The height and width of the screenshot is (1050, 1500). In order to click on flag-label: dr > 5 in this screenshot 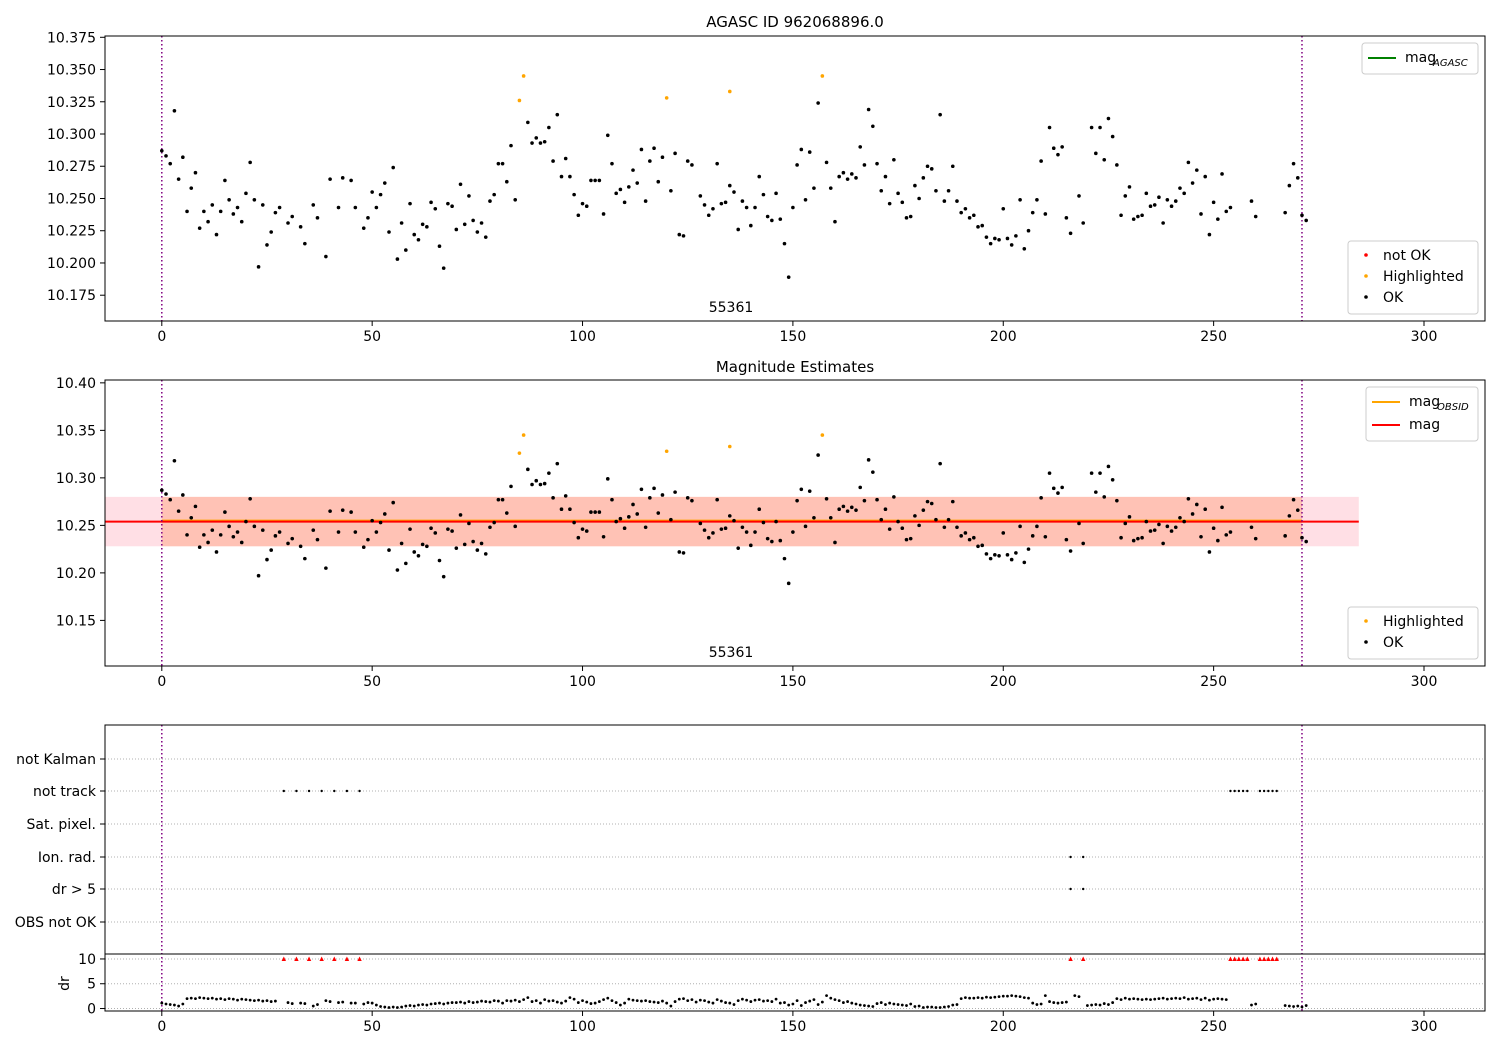, I will do `click(74, 890)`.